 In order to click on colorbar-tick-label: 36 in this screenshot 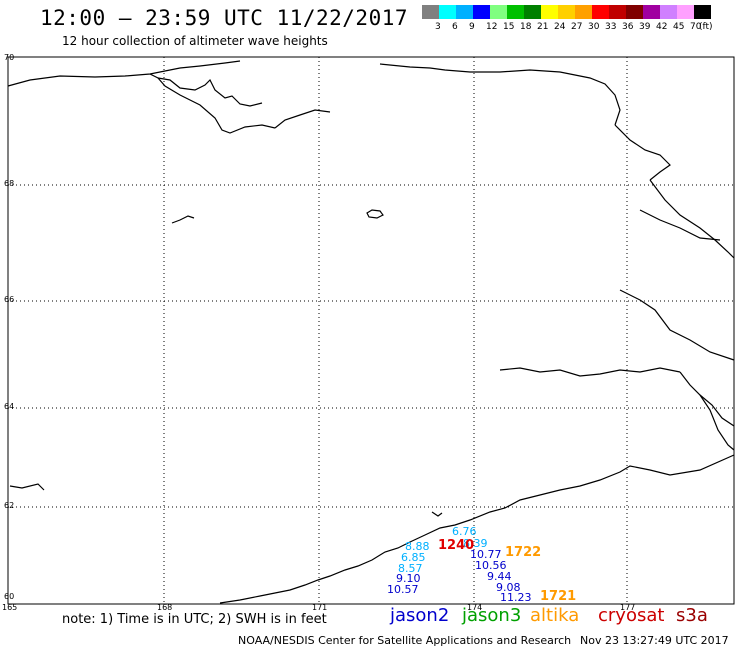, I will do `click(628, 27)`.